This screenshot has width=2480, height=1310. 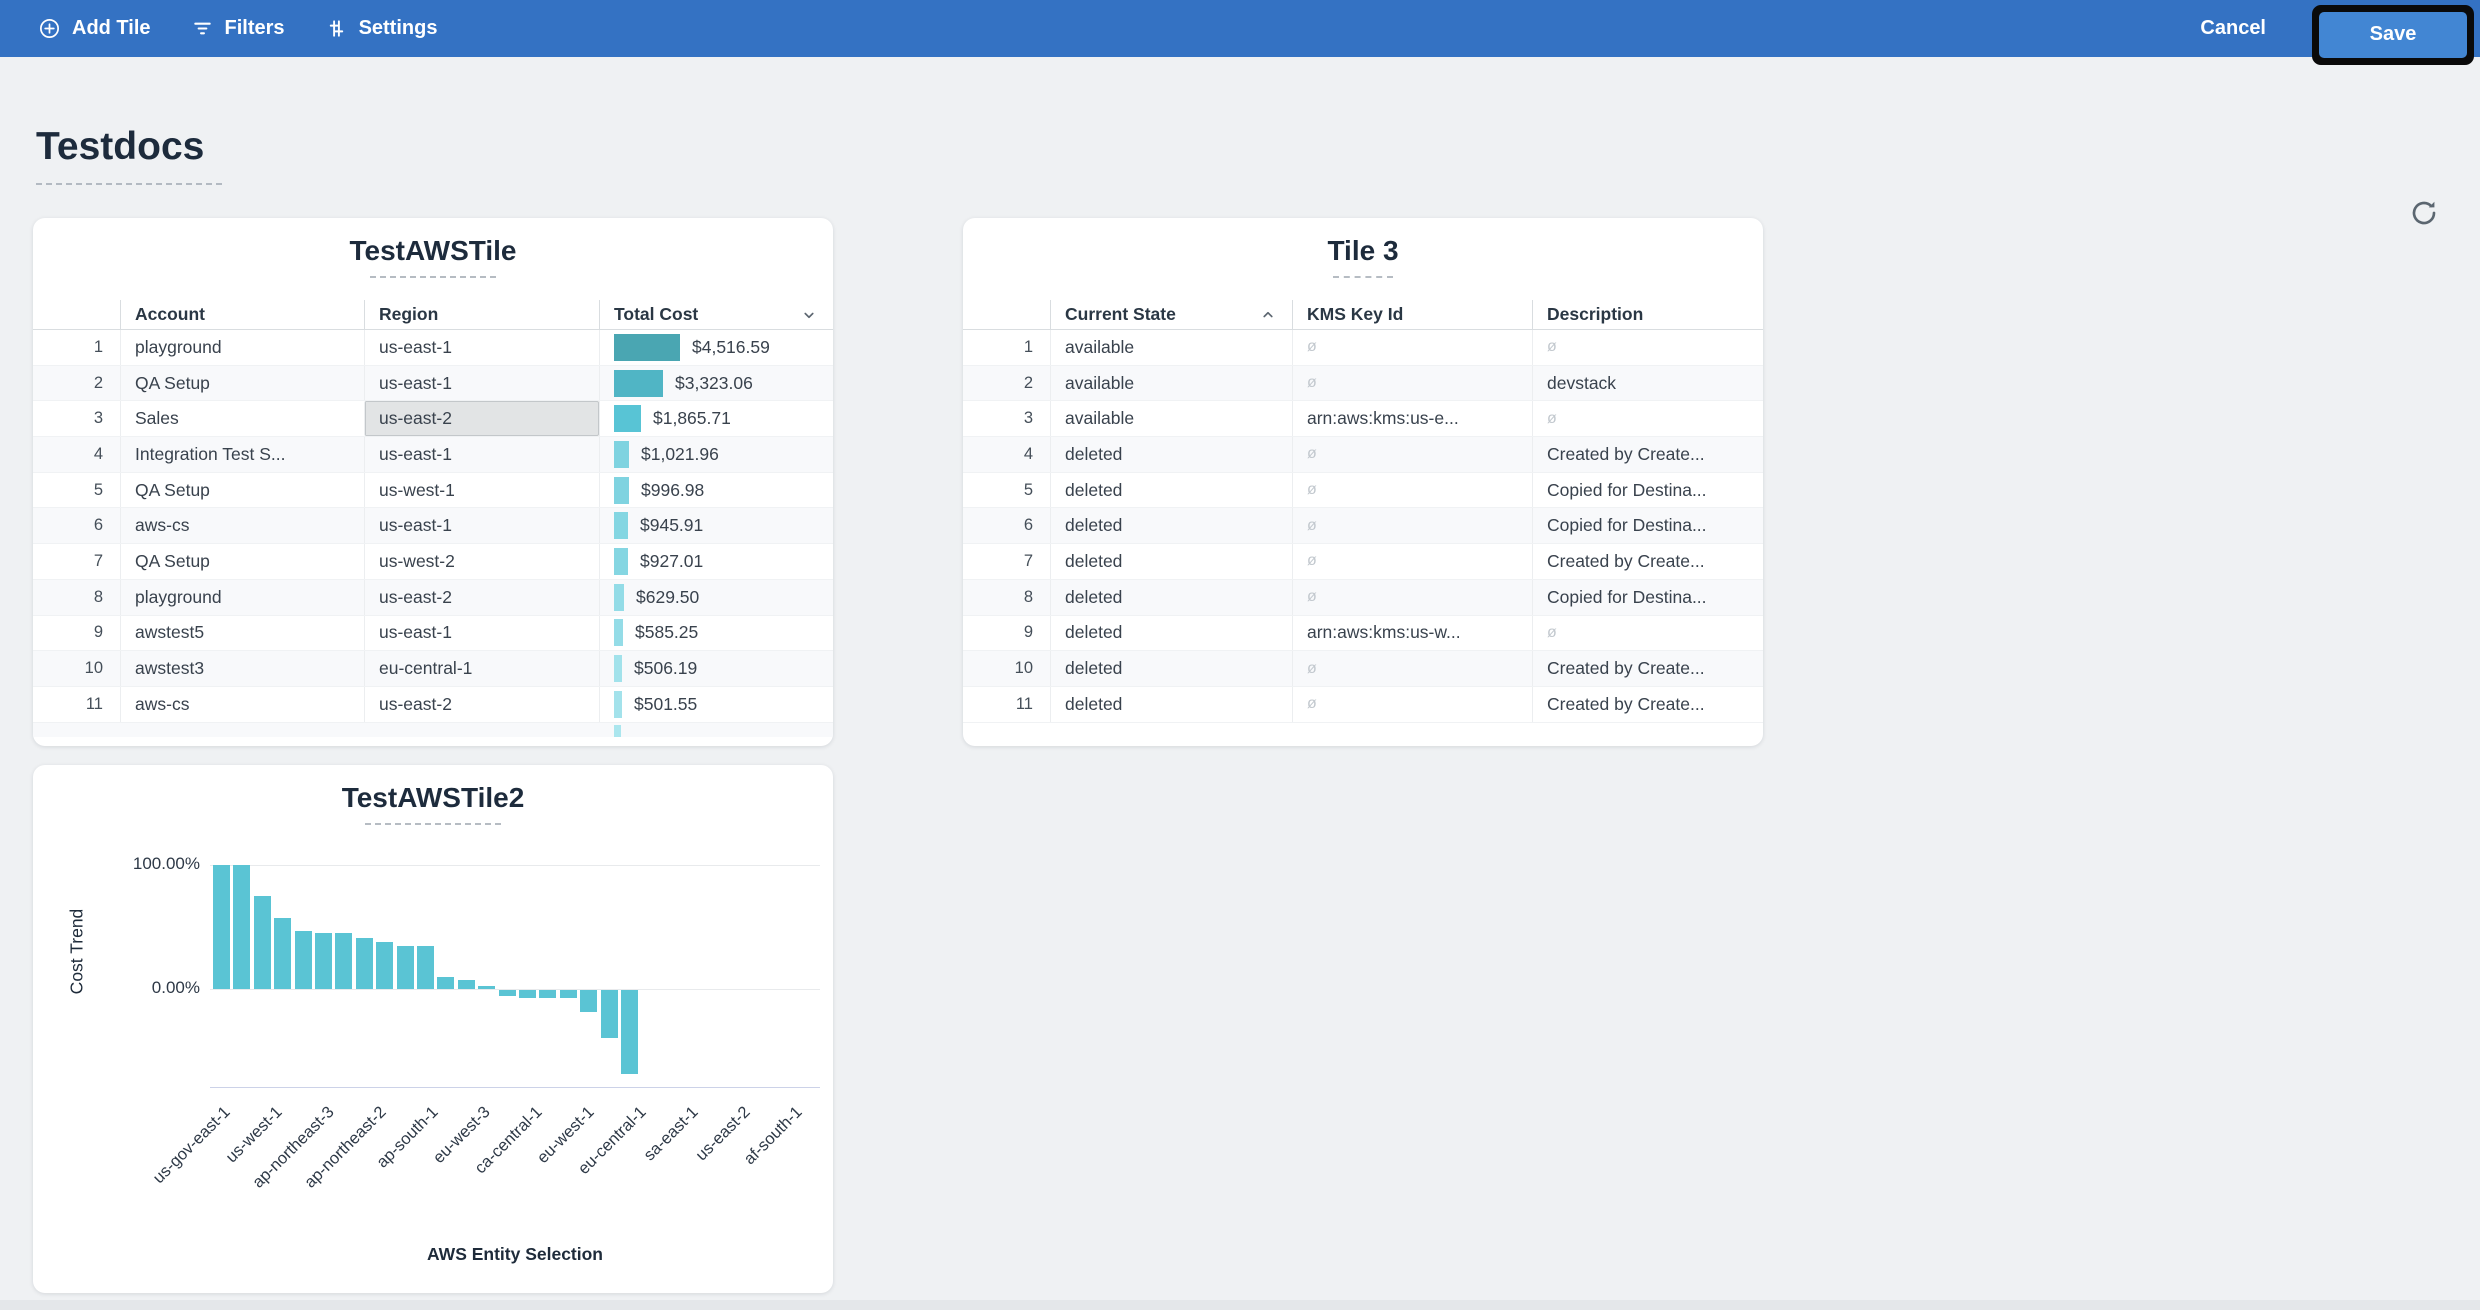 What do you see at coordinates (716, 668) in the screenshot?
I see `total-cost-cell: $506.19` at bounding box center [716, 668].